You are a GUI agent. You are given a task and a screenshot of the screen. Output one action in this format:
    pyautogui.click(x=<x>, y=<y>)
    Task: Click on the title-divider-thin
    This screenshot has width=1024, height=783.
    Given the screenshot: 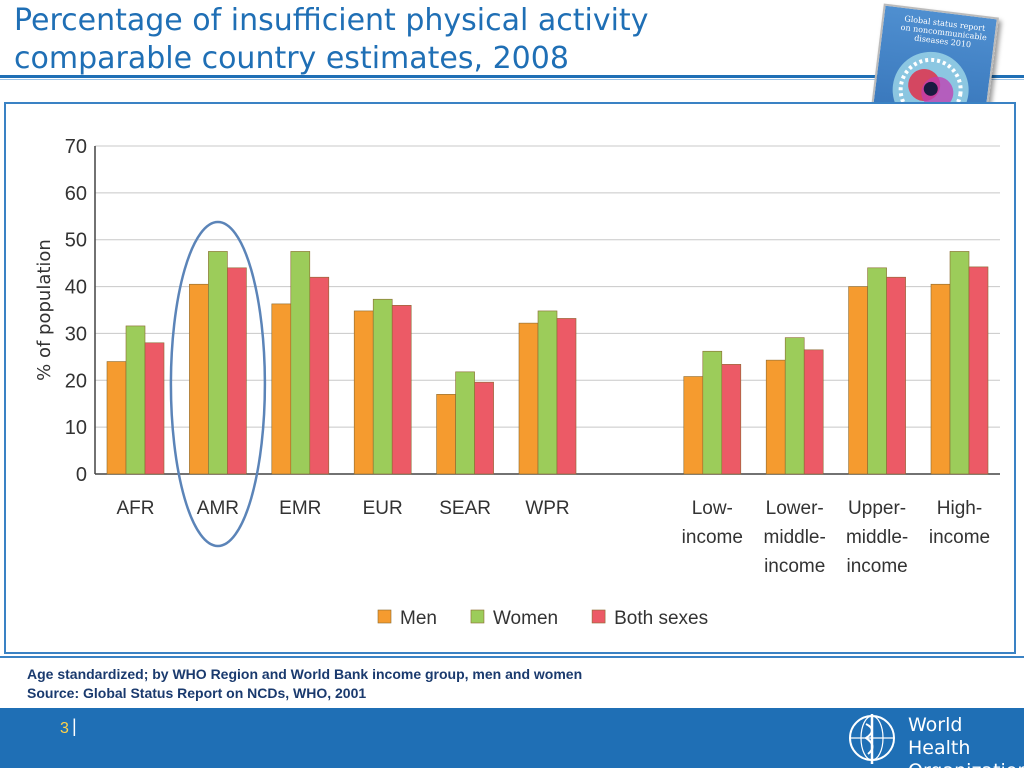 What is the action you would take?
    pyautogui.click(x=512, y=79)
    